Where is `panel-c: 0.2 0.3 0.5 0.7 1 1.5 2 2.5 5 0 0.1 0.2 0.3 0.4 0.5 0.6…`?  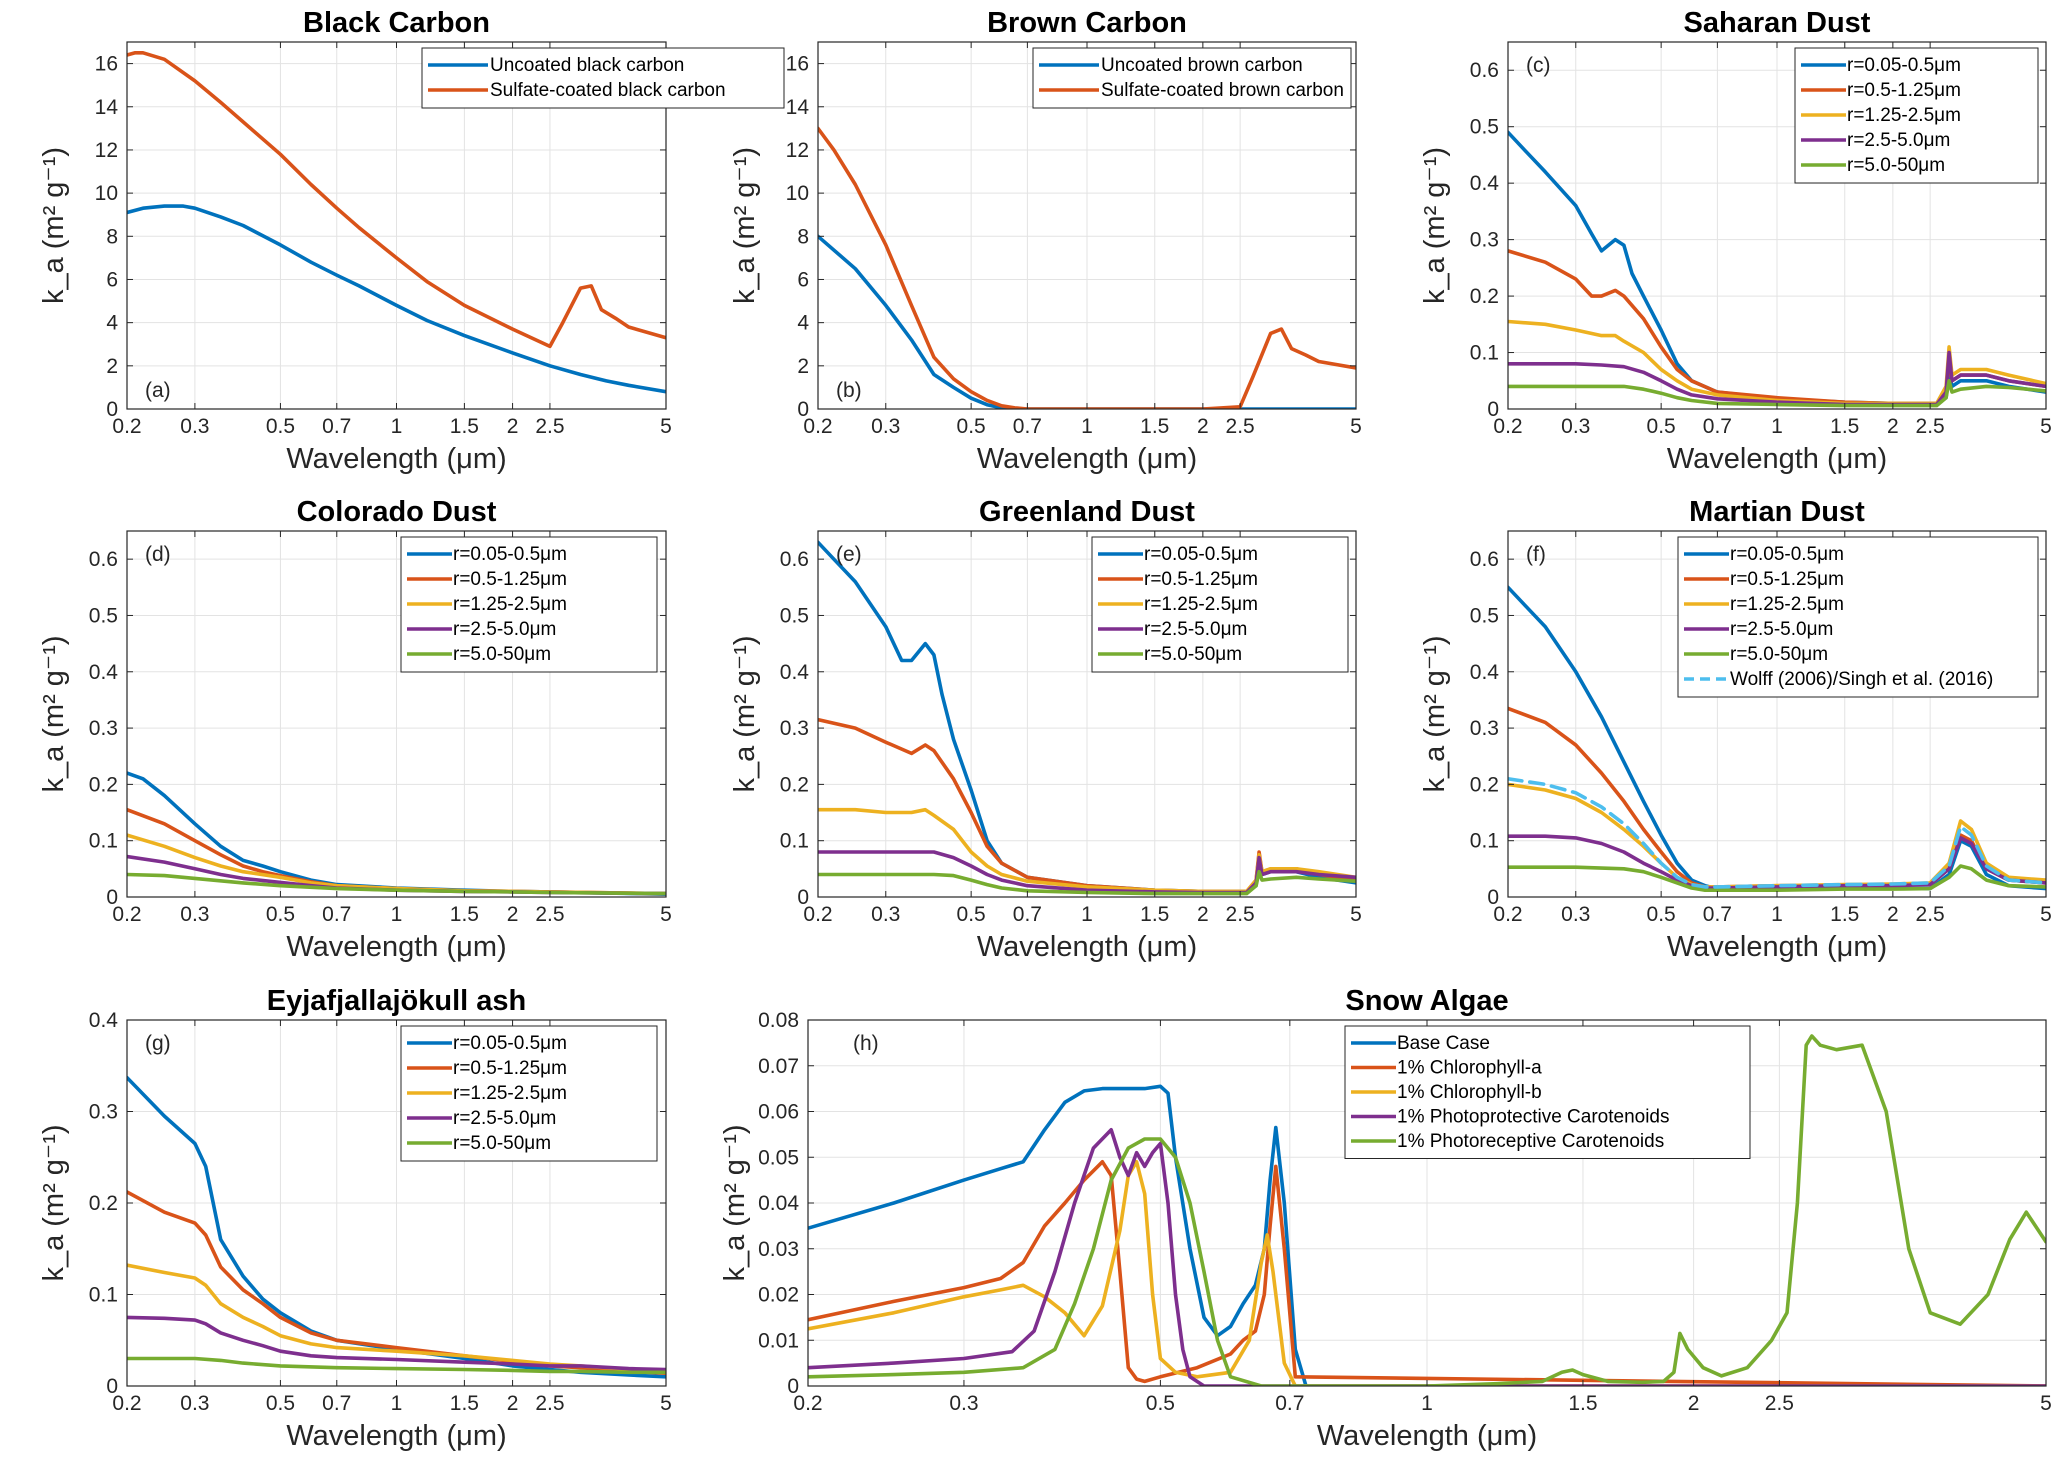 panel-c: 0.2 0.3 0.5 0.7 1 1.5 2 2.5 5 0 0.1 0.2 0.3 0.4 0.5 0.6… is located at coordinates (1735, 241).